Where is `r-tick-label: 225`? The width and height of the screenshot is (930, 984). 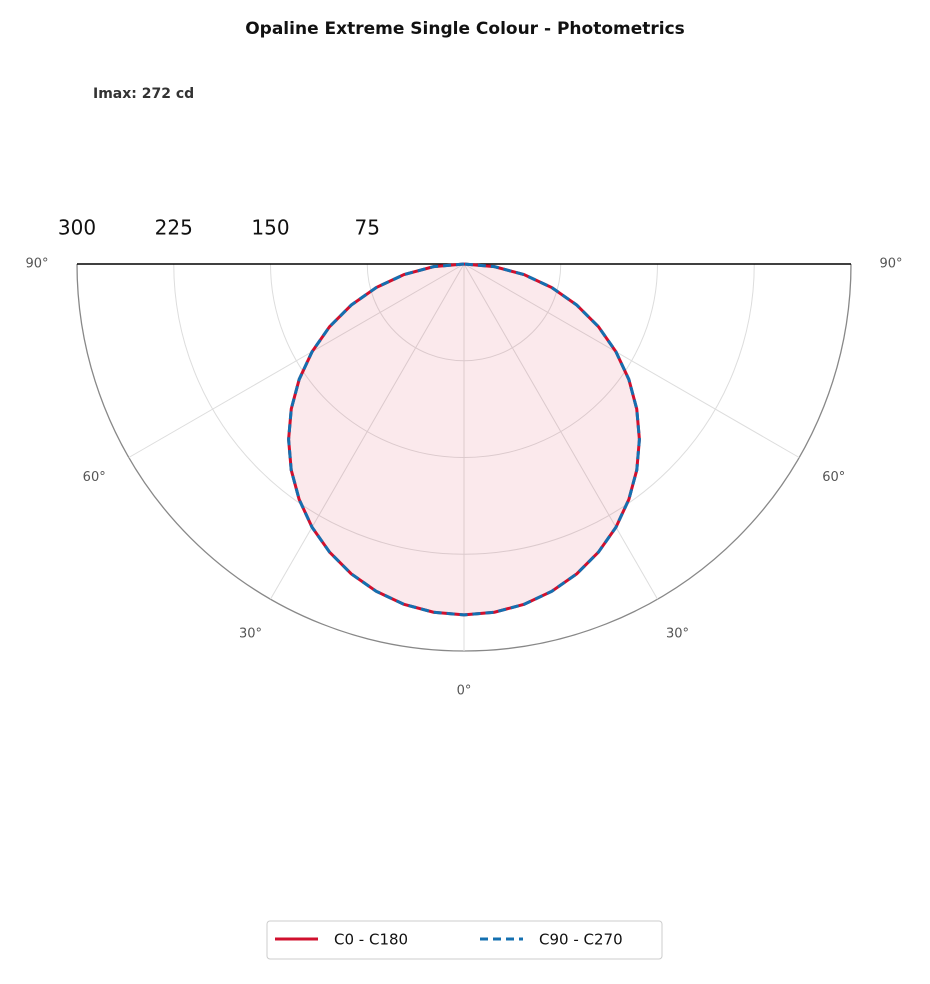 r-tick-label: 225 is located at coordinates (174, 228).